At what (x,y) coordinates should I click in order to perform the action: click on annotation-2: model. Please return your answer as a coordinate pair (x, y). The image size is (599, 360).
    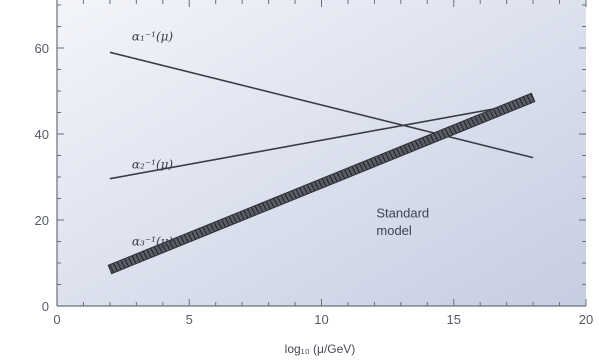
    Looking at the image, I should click on (394, 230).